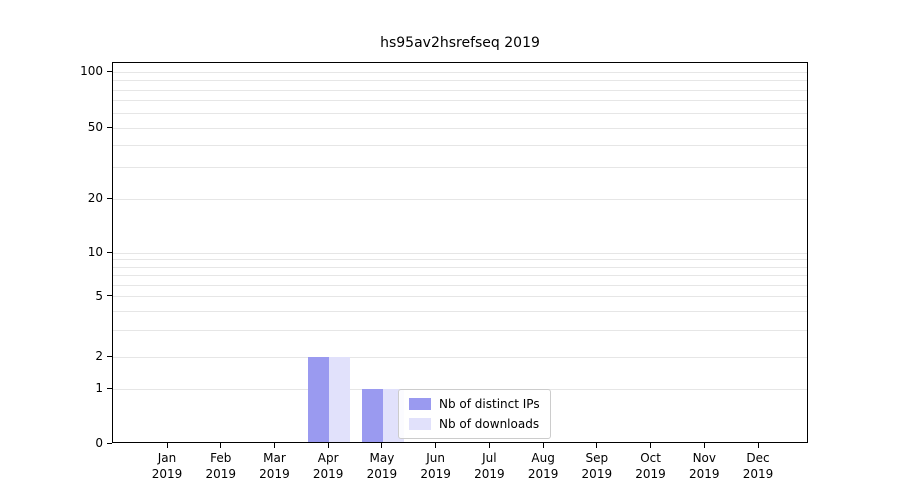 The image size is (900, 500). Describe the element at coordinates (319, 399) in the screenshot. I see `bar-nb-of-distinct-ips-apr` at that location.